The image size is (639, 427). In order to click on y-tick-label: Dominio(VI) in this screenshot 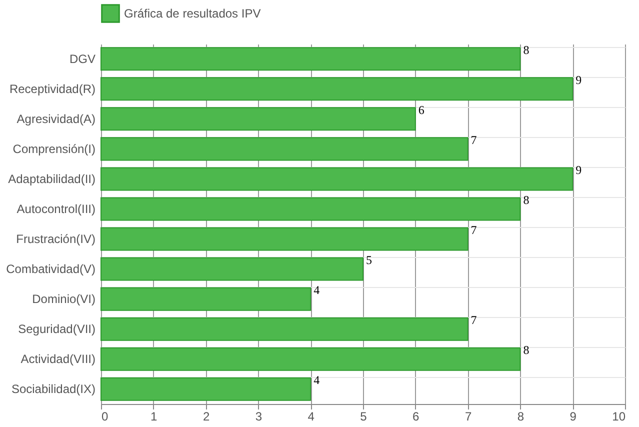, I will do `click(64, 299)`.